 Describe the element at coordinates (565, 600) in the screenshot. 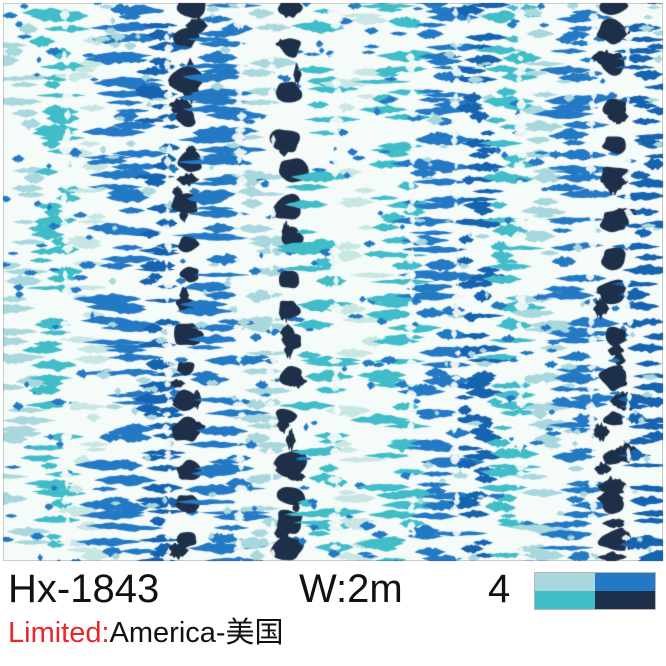

I see `swatch-cell-bottom-left` at that location.